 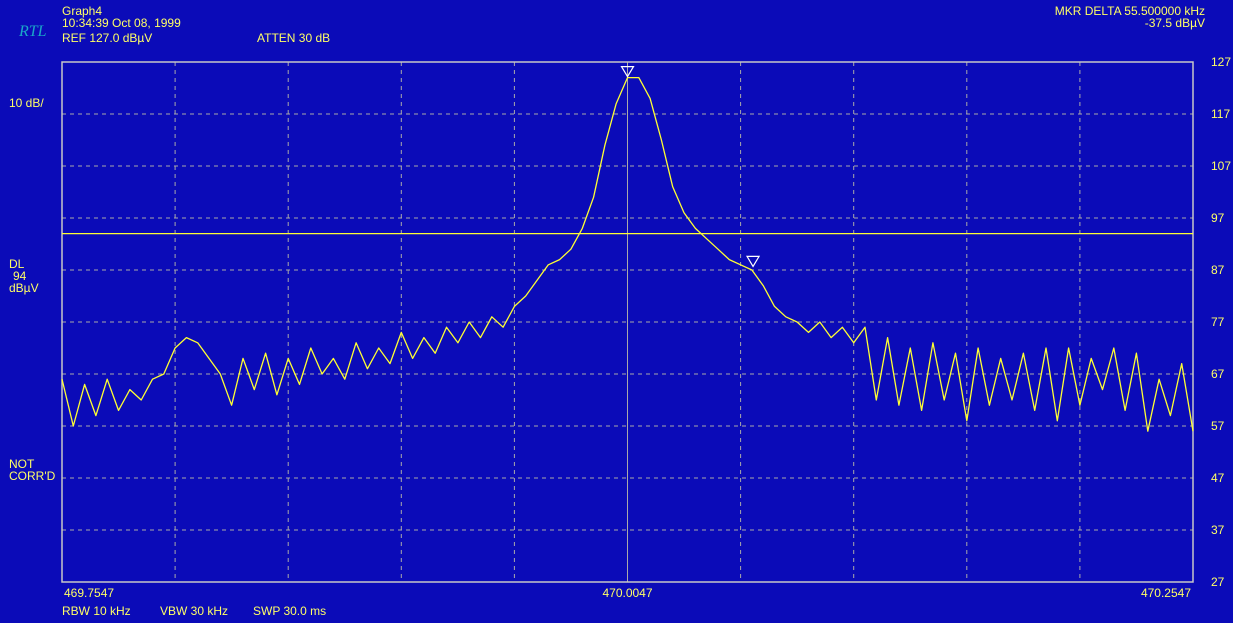 I want to click on y-axis-labels: 127 117 107 97 87 77 67 57 47 37 27, so click(x=1221, y=322).